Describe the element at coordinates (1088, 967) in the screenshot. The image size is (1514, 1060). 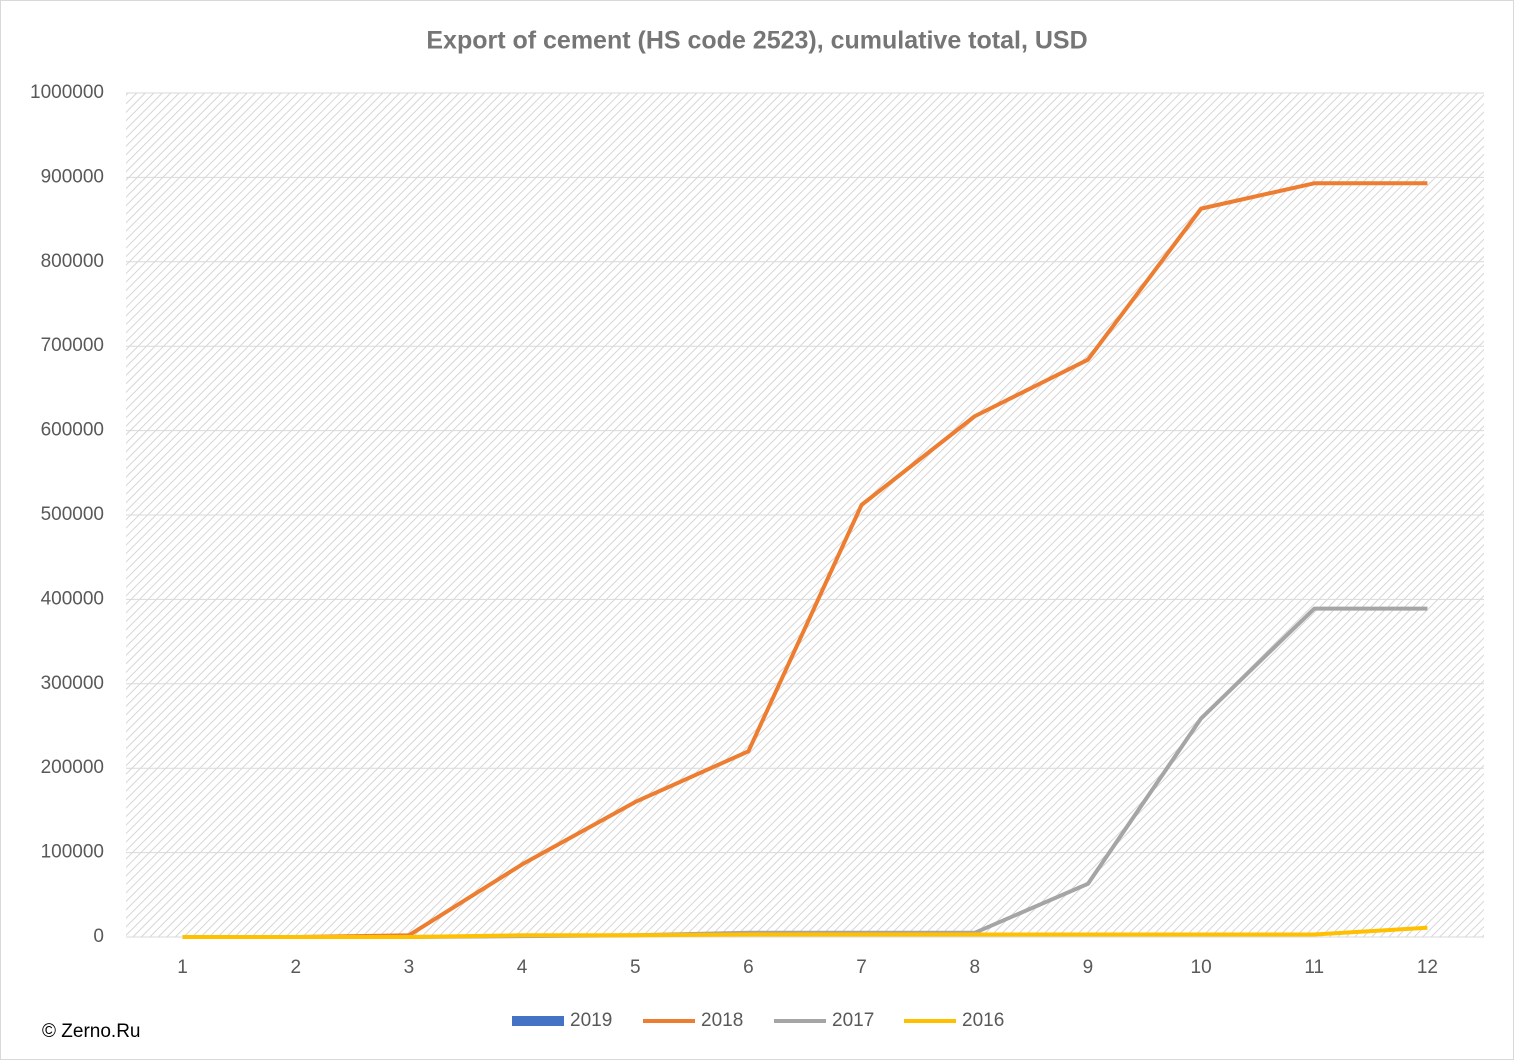
I see `x-tick-label: 9` at that location.